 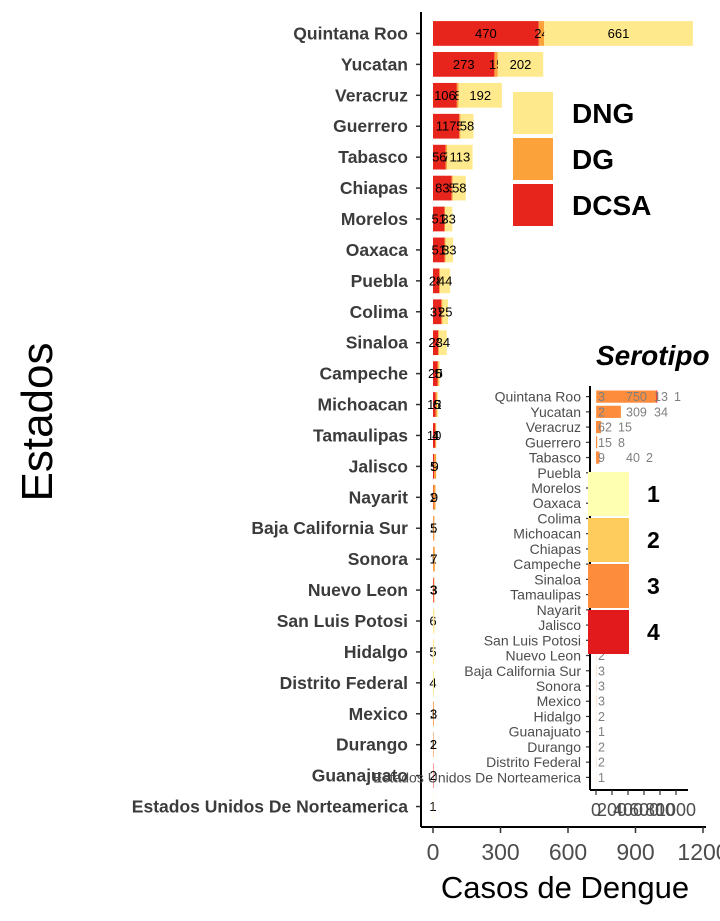 I want to click on inset-bar-label-mexico: 3, so click(x=601, y=702).